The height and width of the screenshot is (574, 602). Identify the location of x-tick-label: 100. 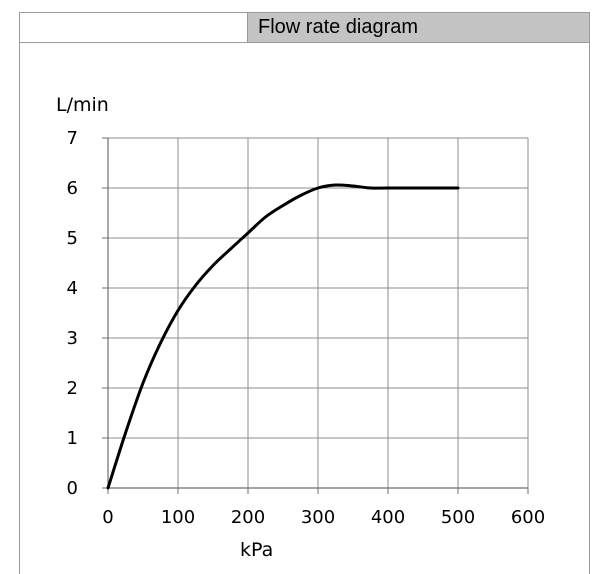
(178, 517).